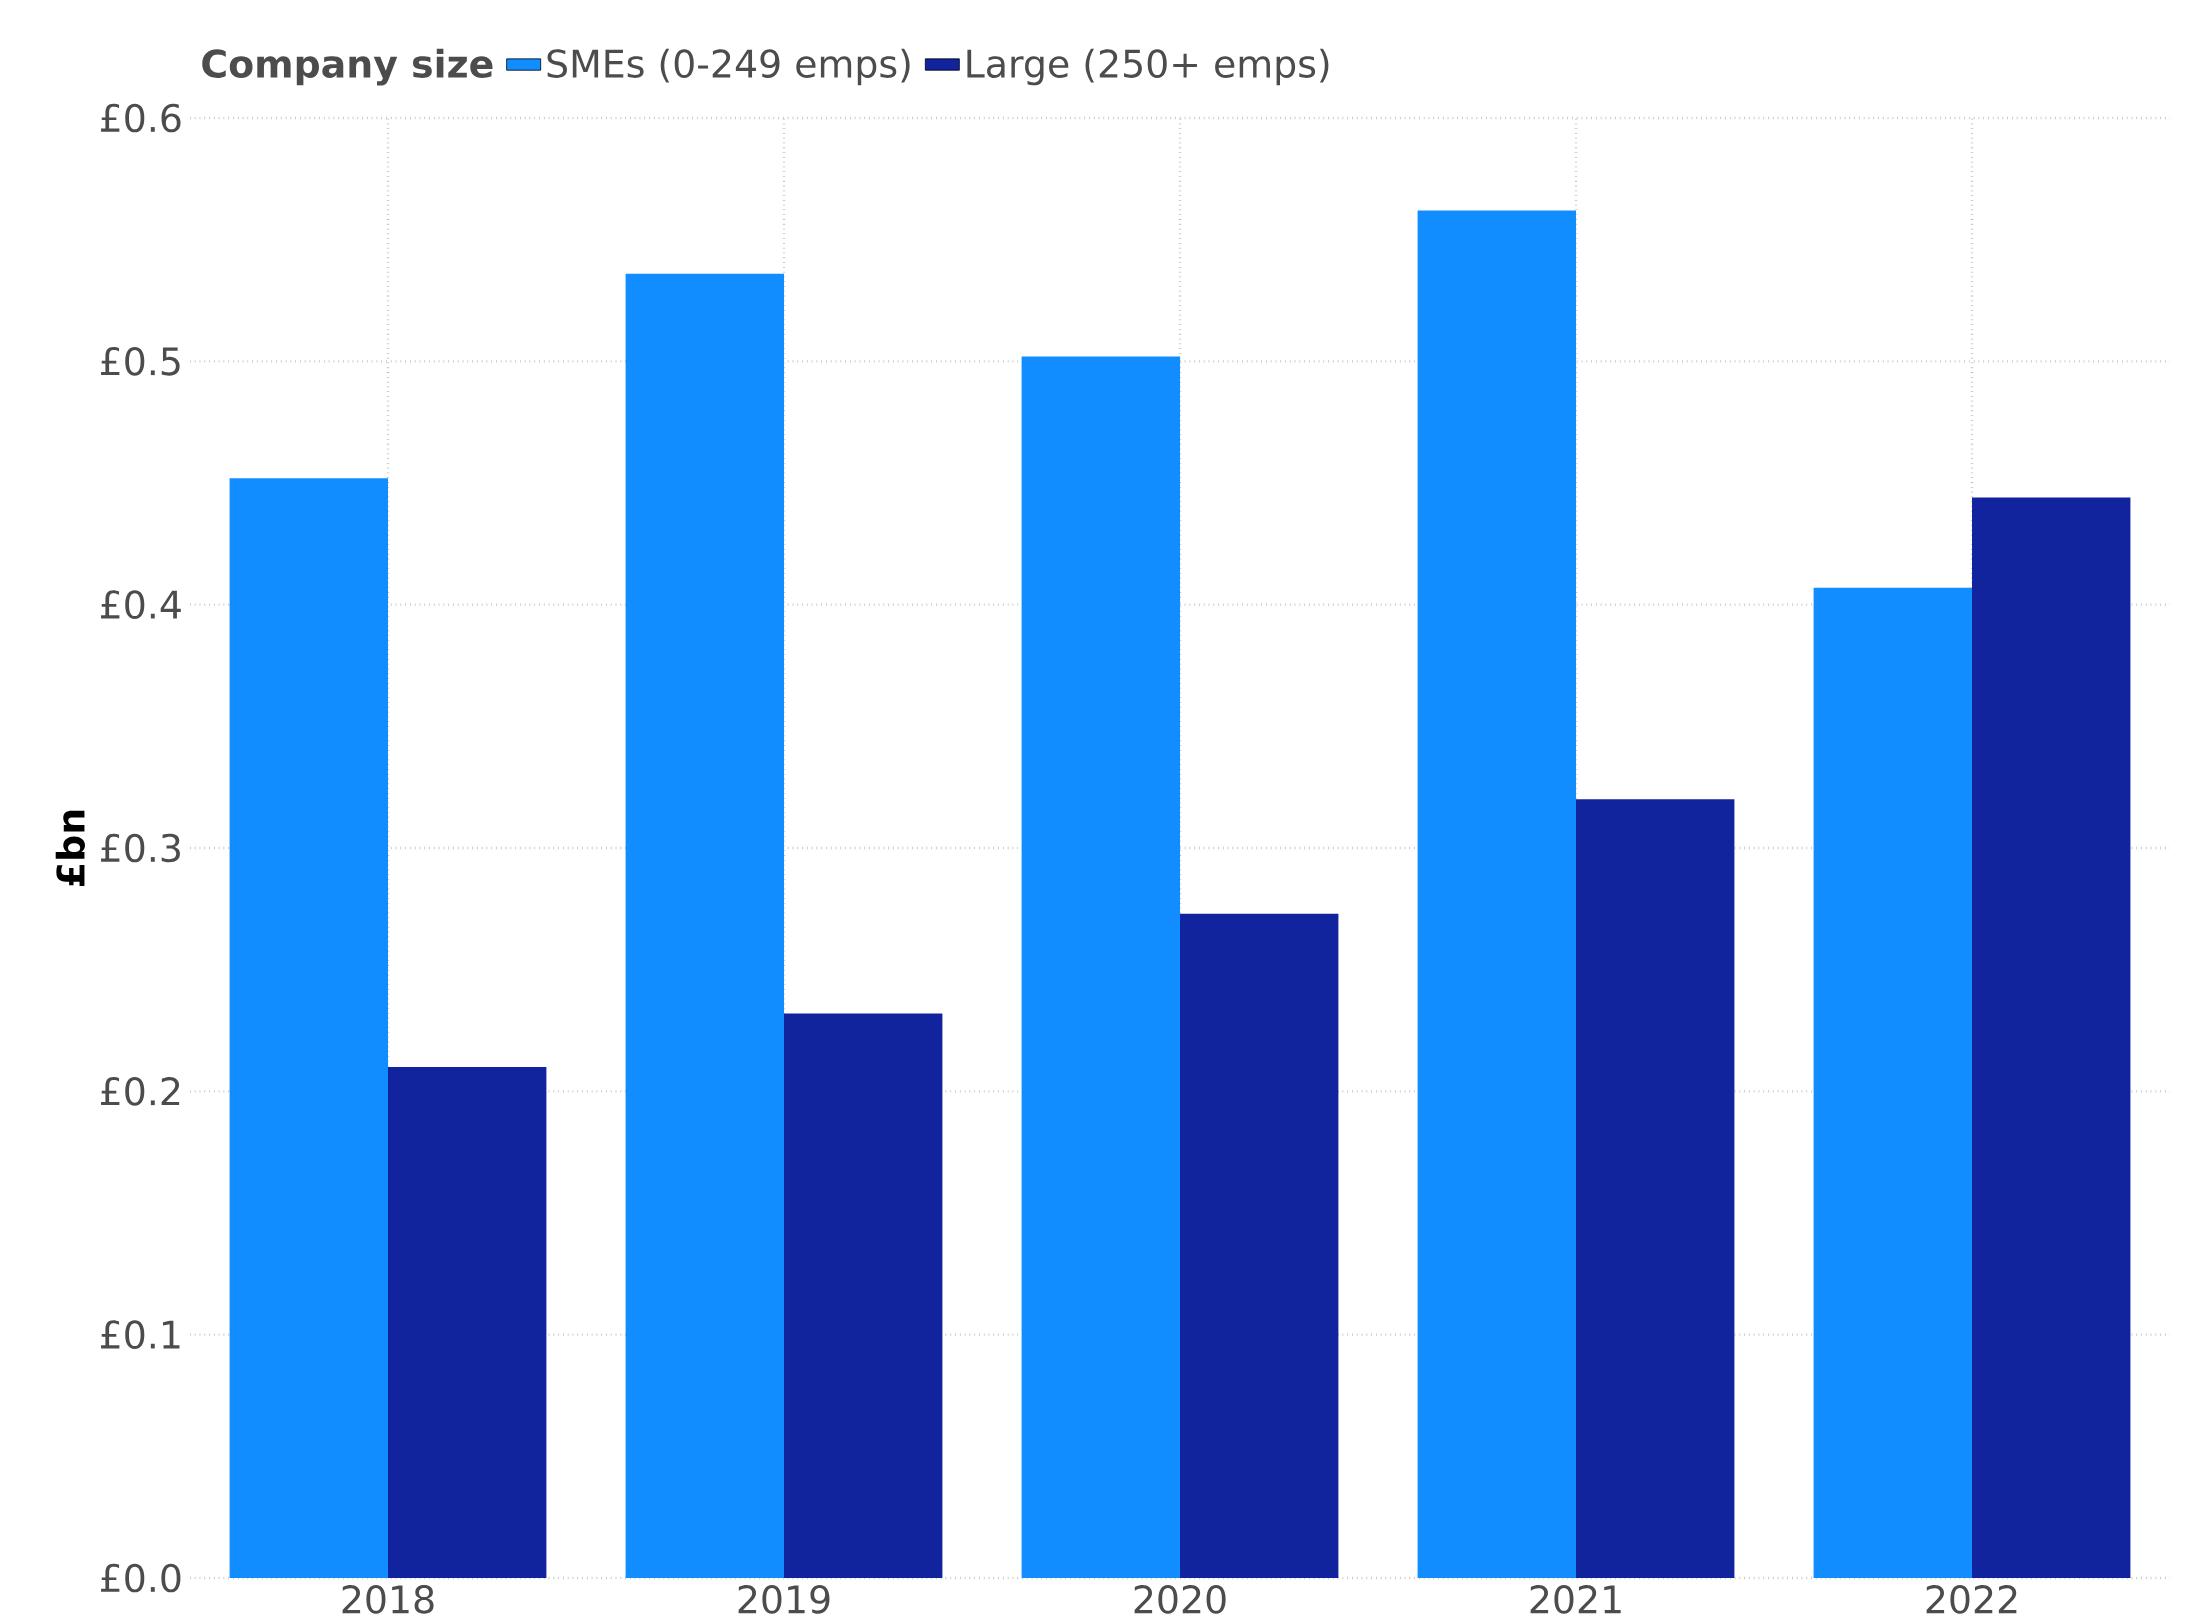  I want to click on y-axis-title: £bn, so click(70, 848).